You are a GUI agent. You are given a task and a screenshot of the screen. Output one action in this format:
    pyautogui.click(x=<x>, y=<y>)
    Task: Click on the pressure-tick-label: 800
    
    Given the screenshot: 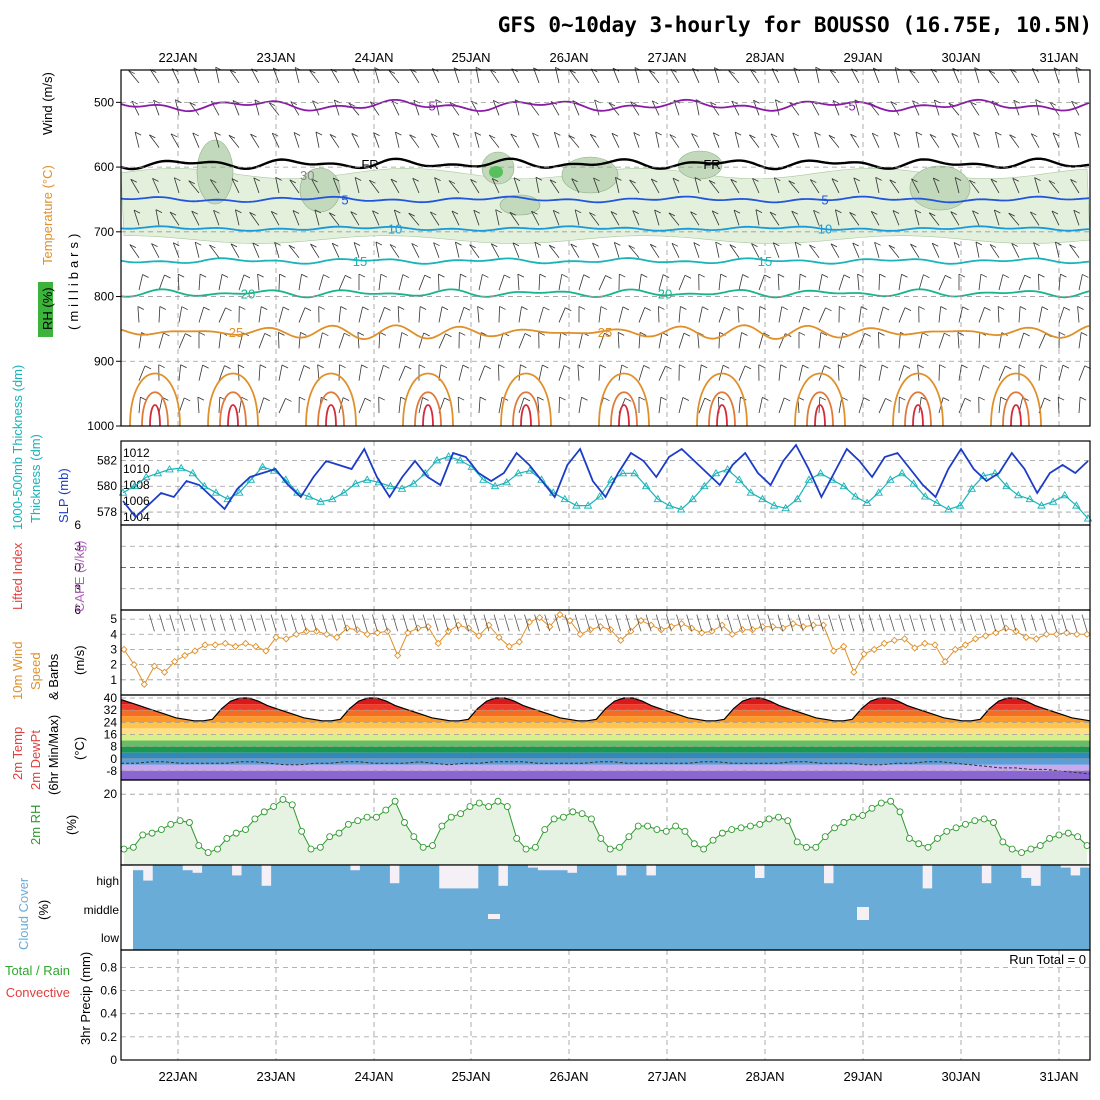 What is the action you would take?
    pyautogui.click(x=104, y=297)
    